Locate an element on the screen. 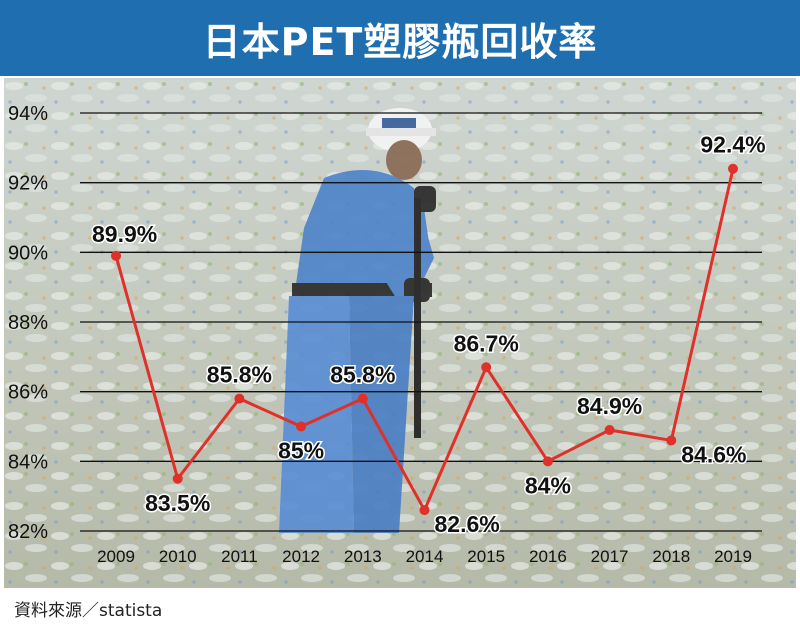  source-note: 資料來源／statista is located at coordinates (88, 611).